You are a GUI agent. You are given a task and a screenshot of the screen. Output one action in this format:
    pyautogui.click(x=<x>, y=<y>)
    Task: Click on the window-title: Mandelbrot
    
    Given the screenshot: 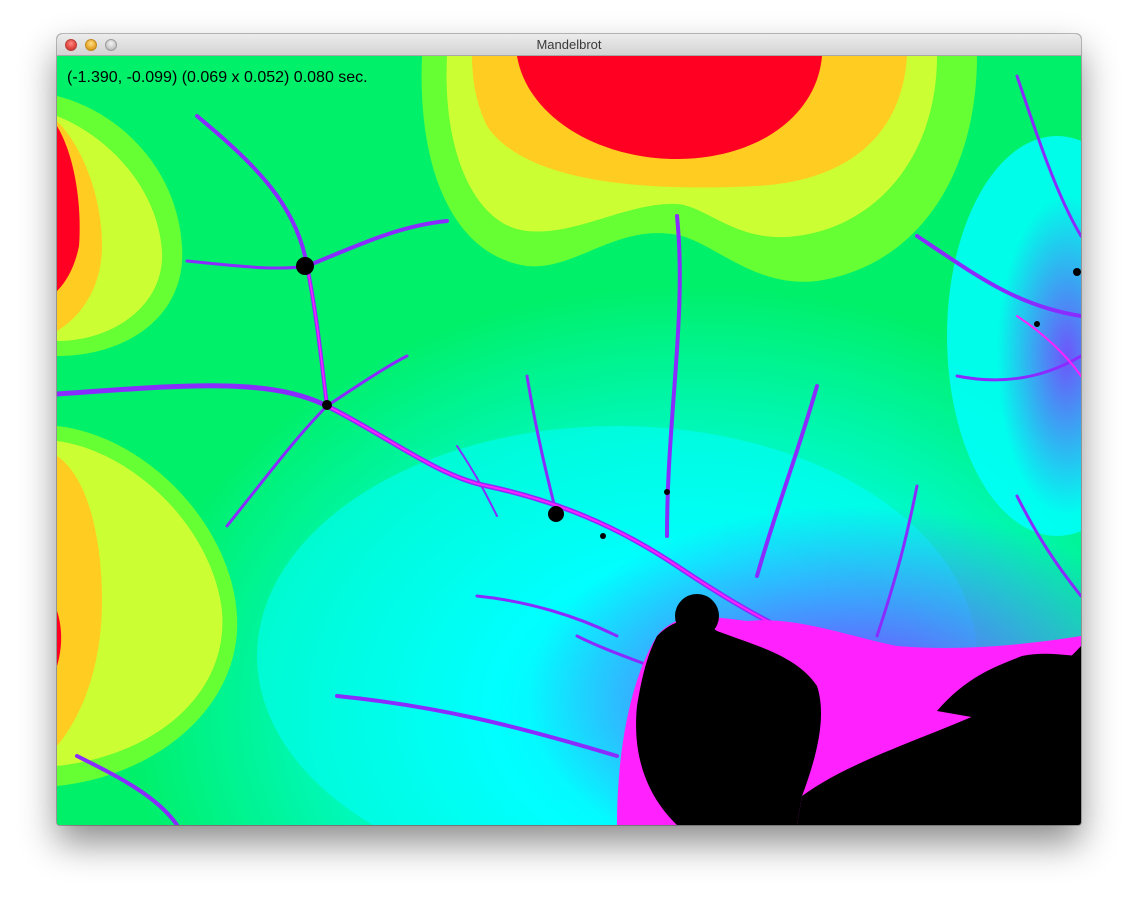 What is the action you would take?
    pyautogui.click(x=569, y=44)
    